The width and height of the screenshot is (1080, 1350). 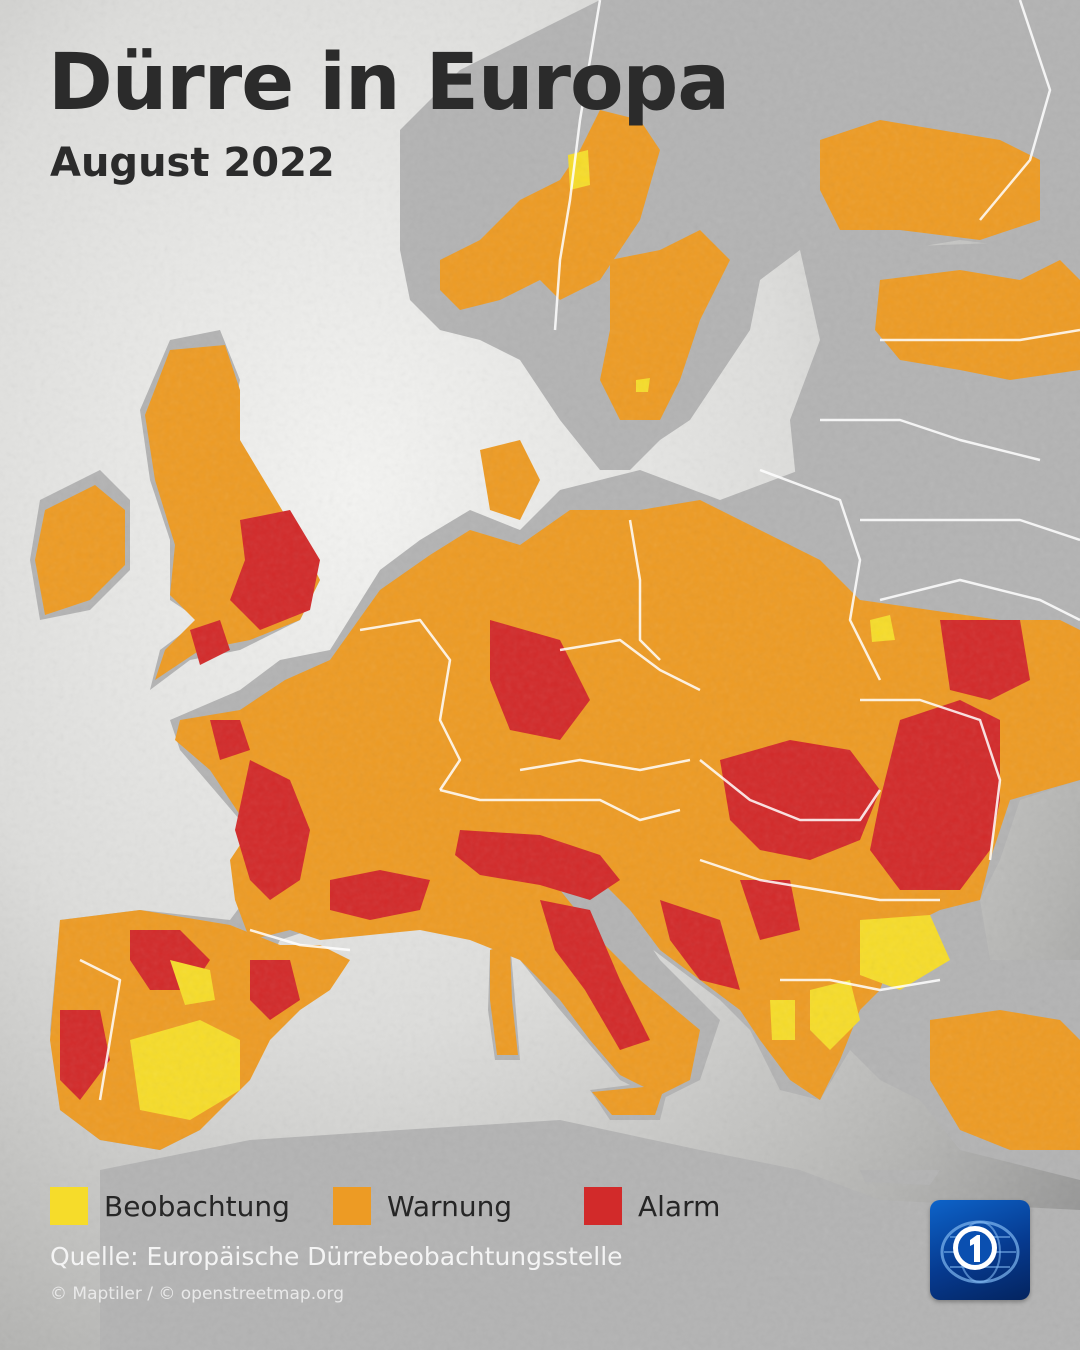 What do you see at coordinates (69, 1206) in the screenshot?
I see `legend-swatch-yellow` at bounding box center [69, 1206].